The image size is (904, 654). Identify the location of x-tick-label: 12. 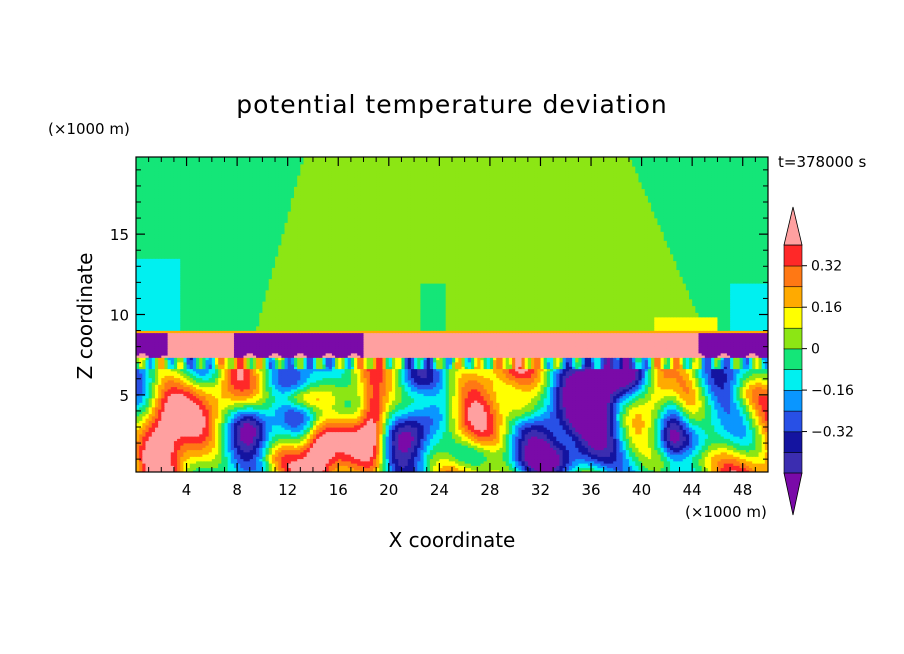
(287, 490).